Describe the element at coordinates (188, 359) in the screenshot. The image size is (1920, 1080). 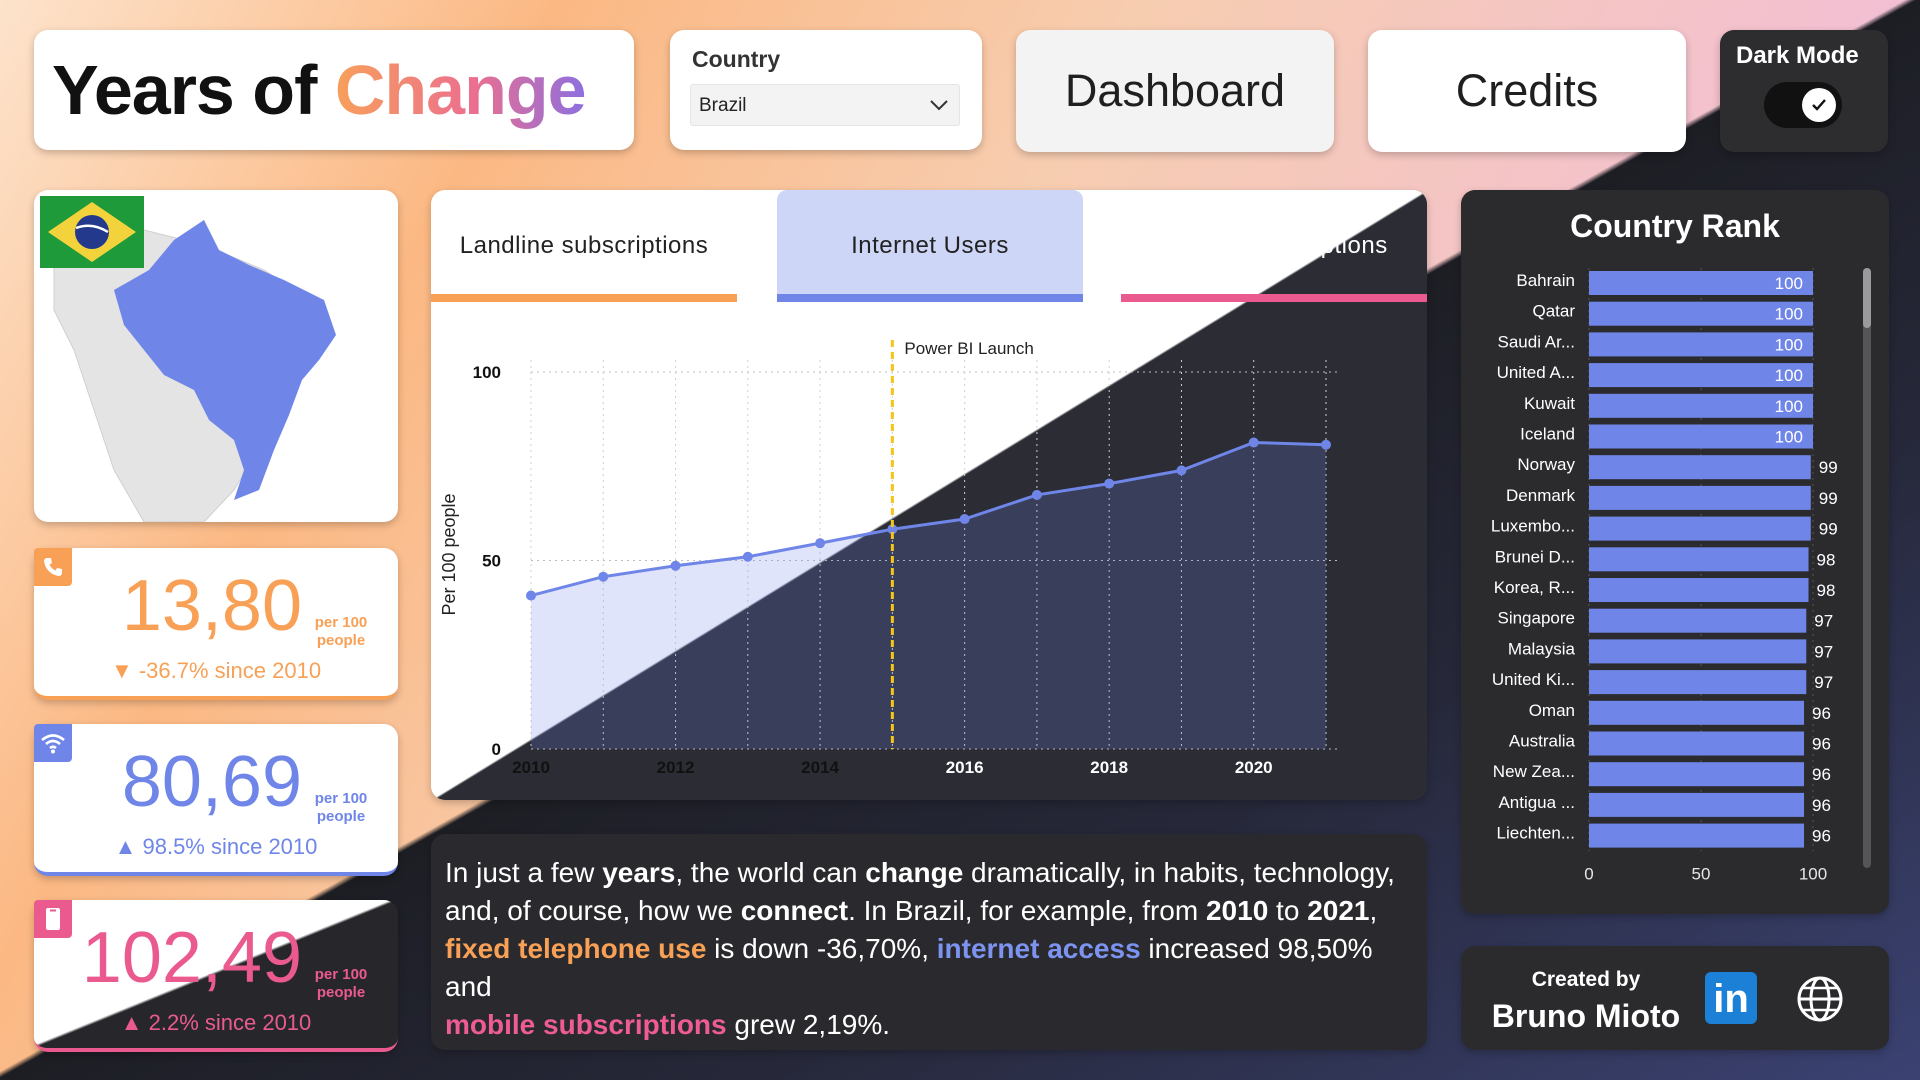
I see `south-america-map` at that location.